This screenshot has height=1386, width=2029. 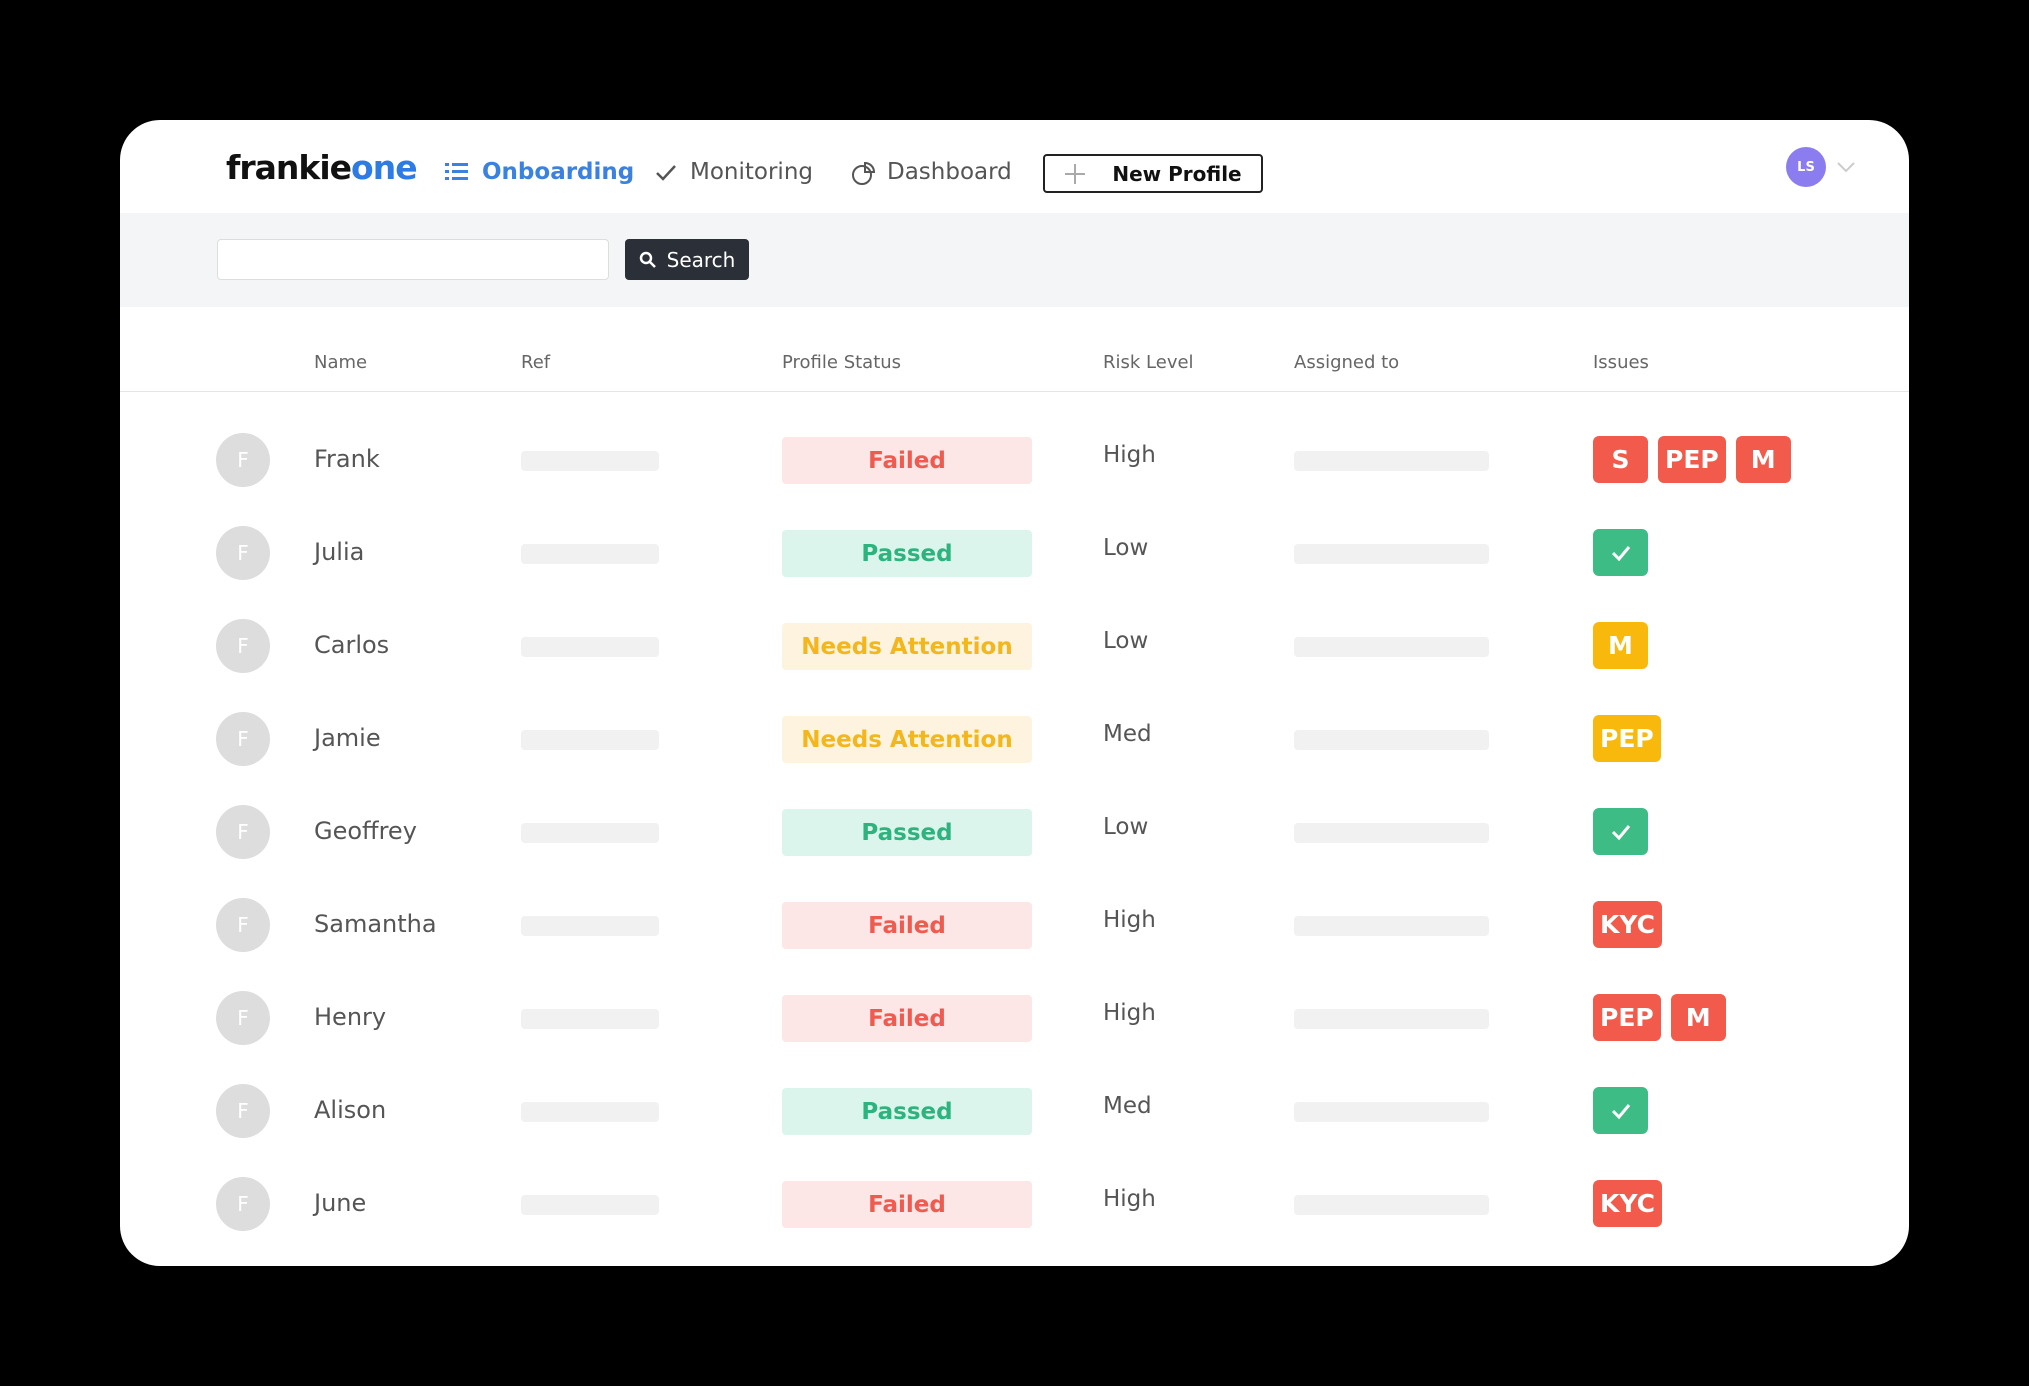 I want to click on user-avatar: LS, so click(x=1806, y=167).